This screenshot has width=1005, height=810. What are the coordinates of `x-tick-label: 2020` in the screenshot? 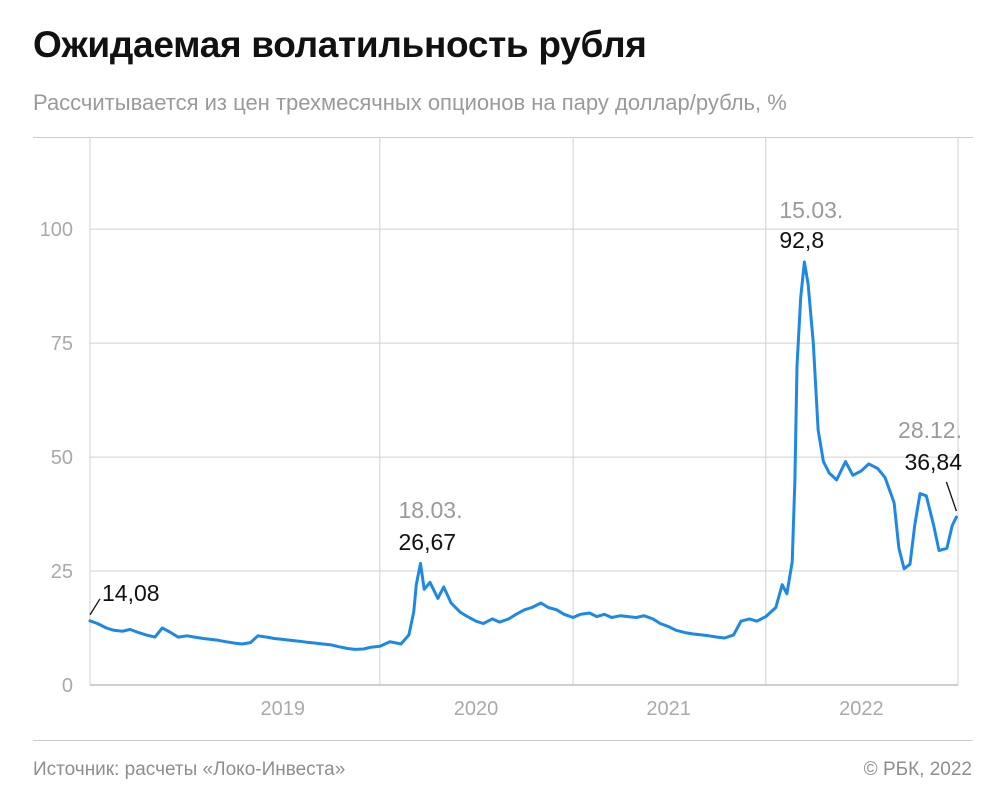 It's located at (476, 709).